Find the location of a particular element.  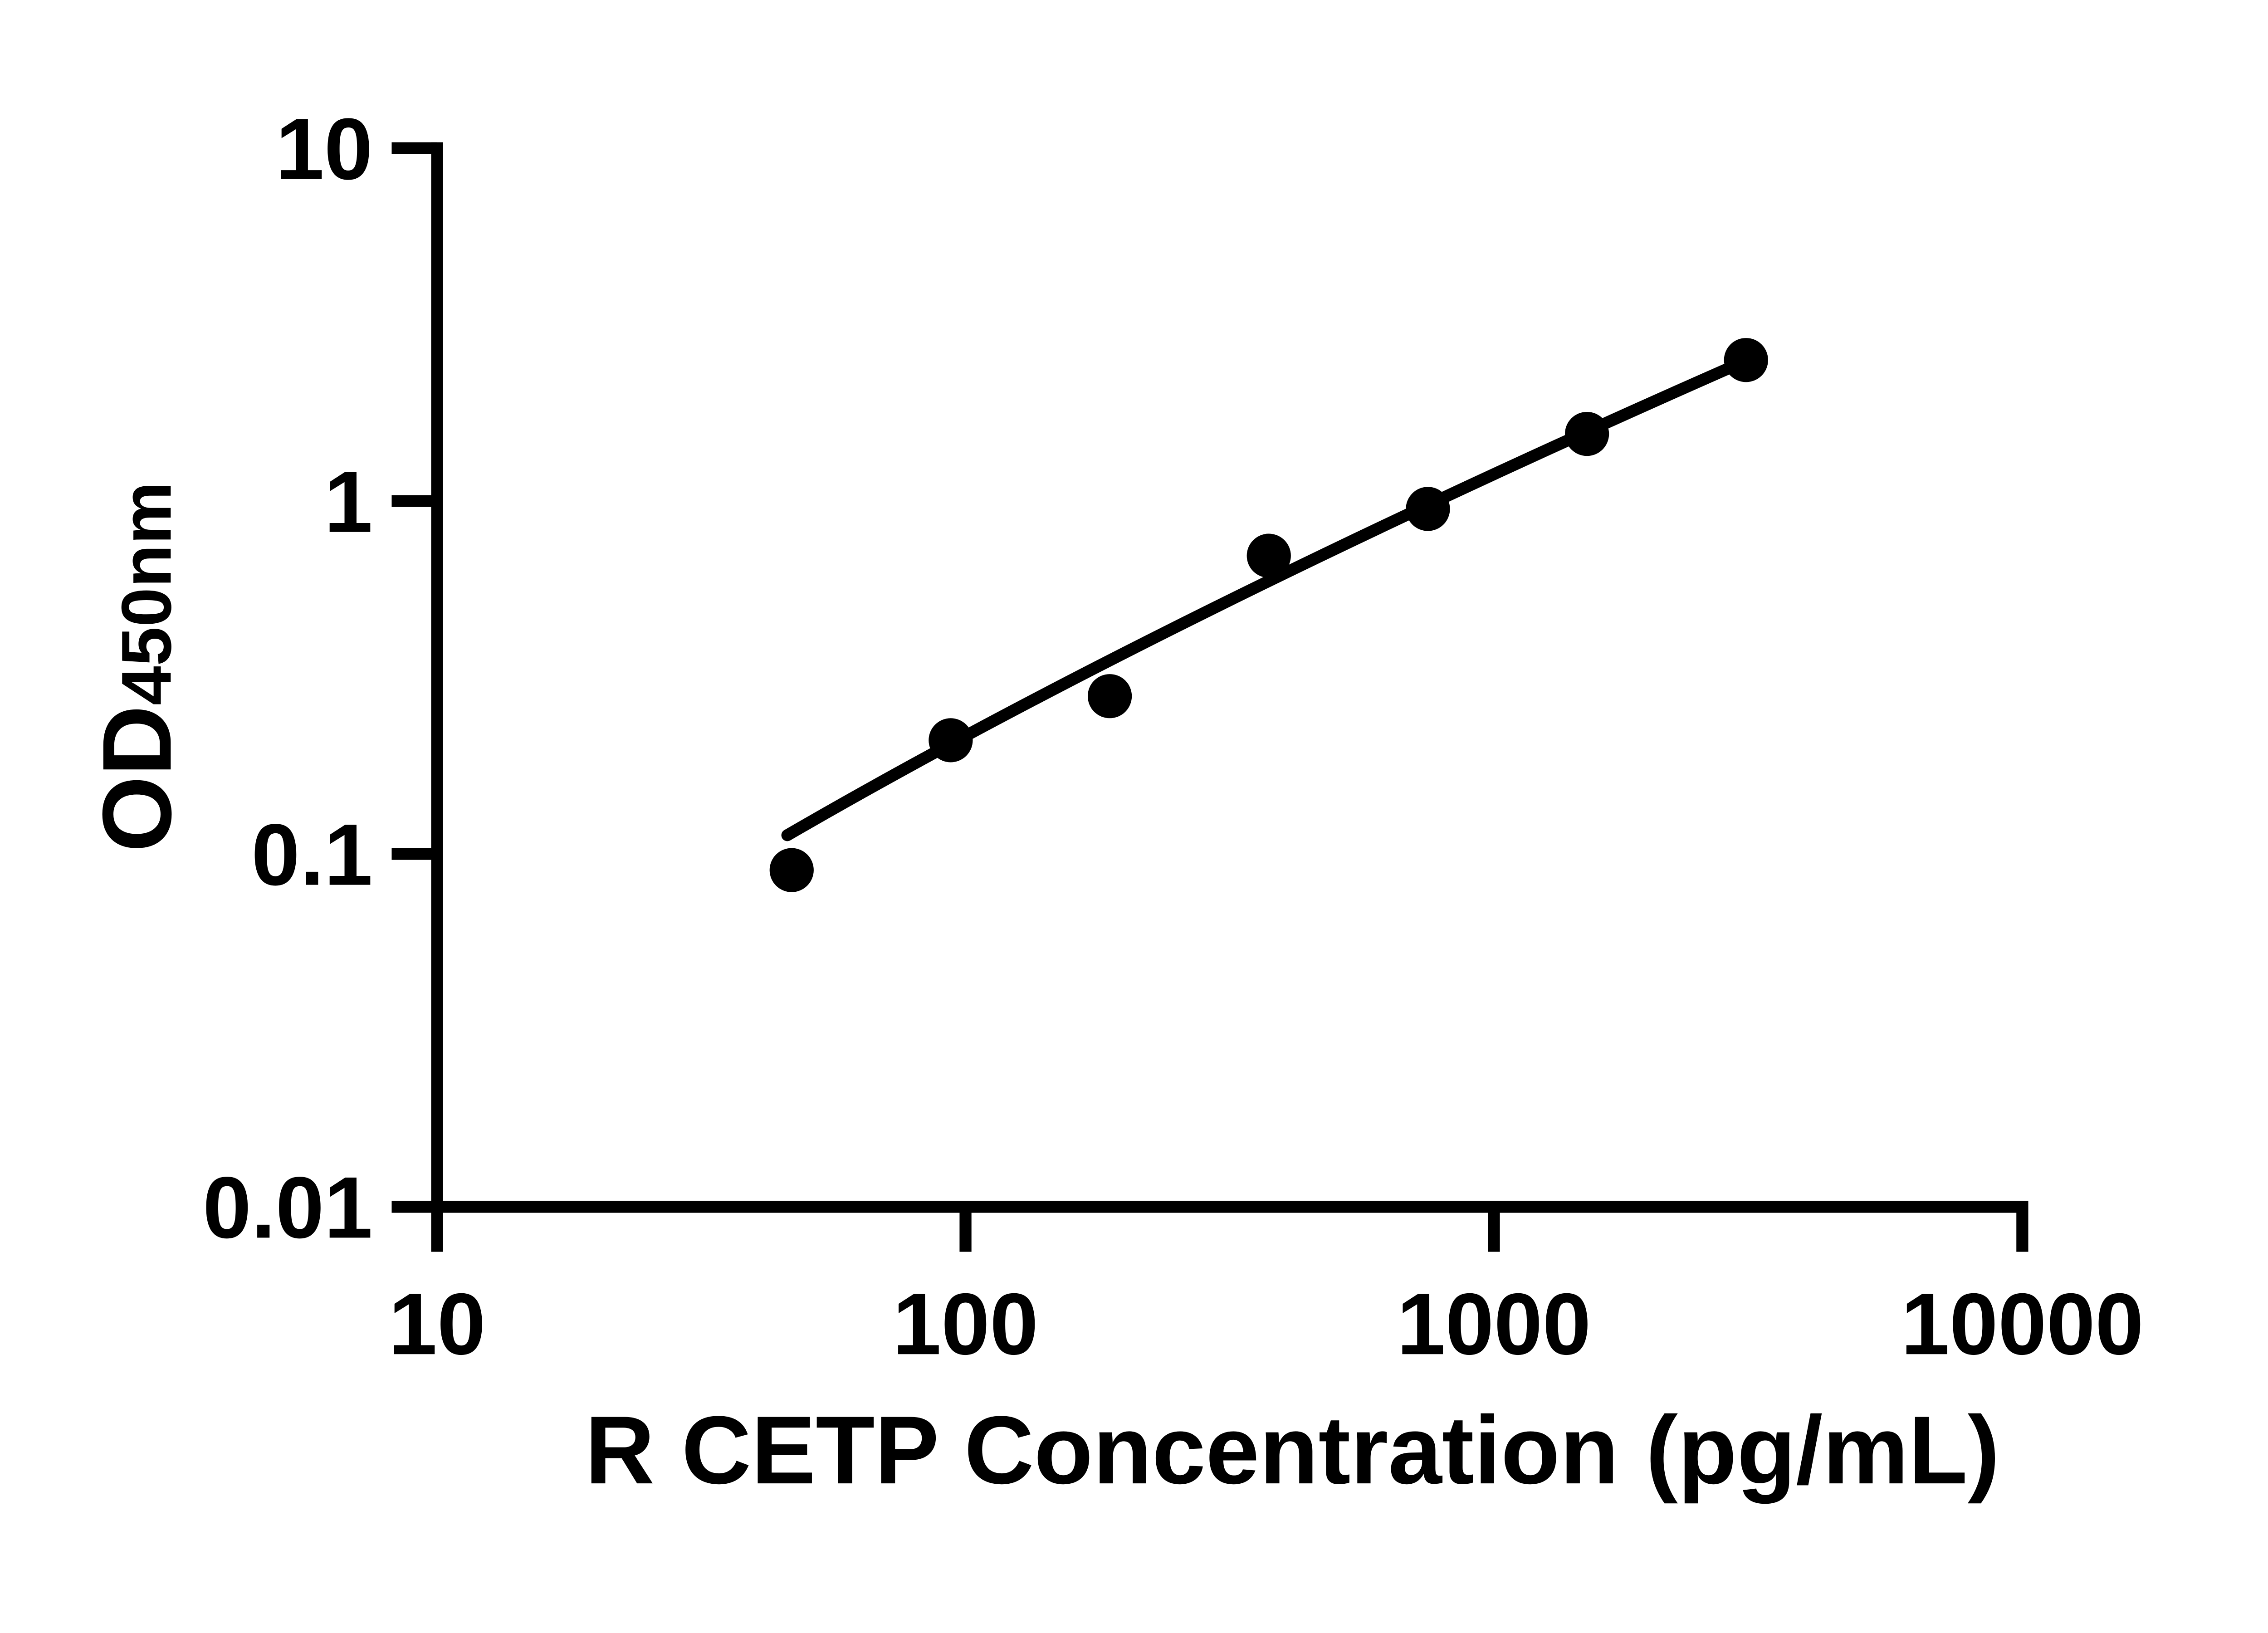

data-points-layer is located at coordinates (1269, 615).